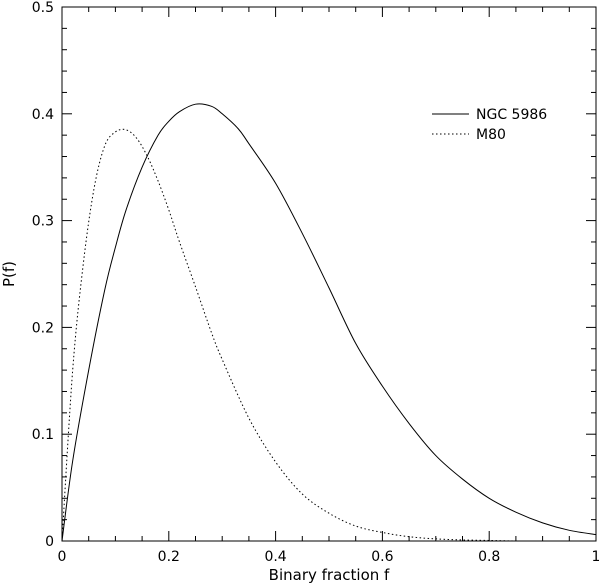  What do you see at coordinates (62, 557) in the screenshot?
I see `x-tick-label: 0` at bounding box center [62, 557].